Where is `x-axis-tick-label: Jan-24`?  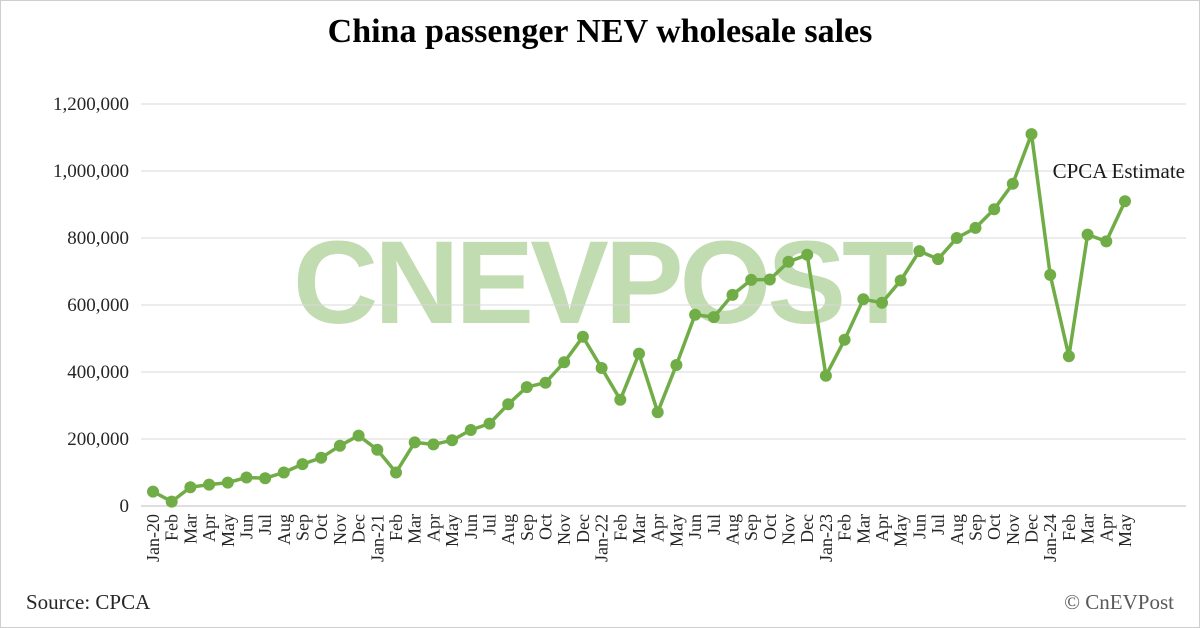 x-axis-tick-label: Jan-24 is located at coordinates (1050, 538).